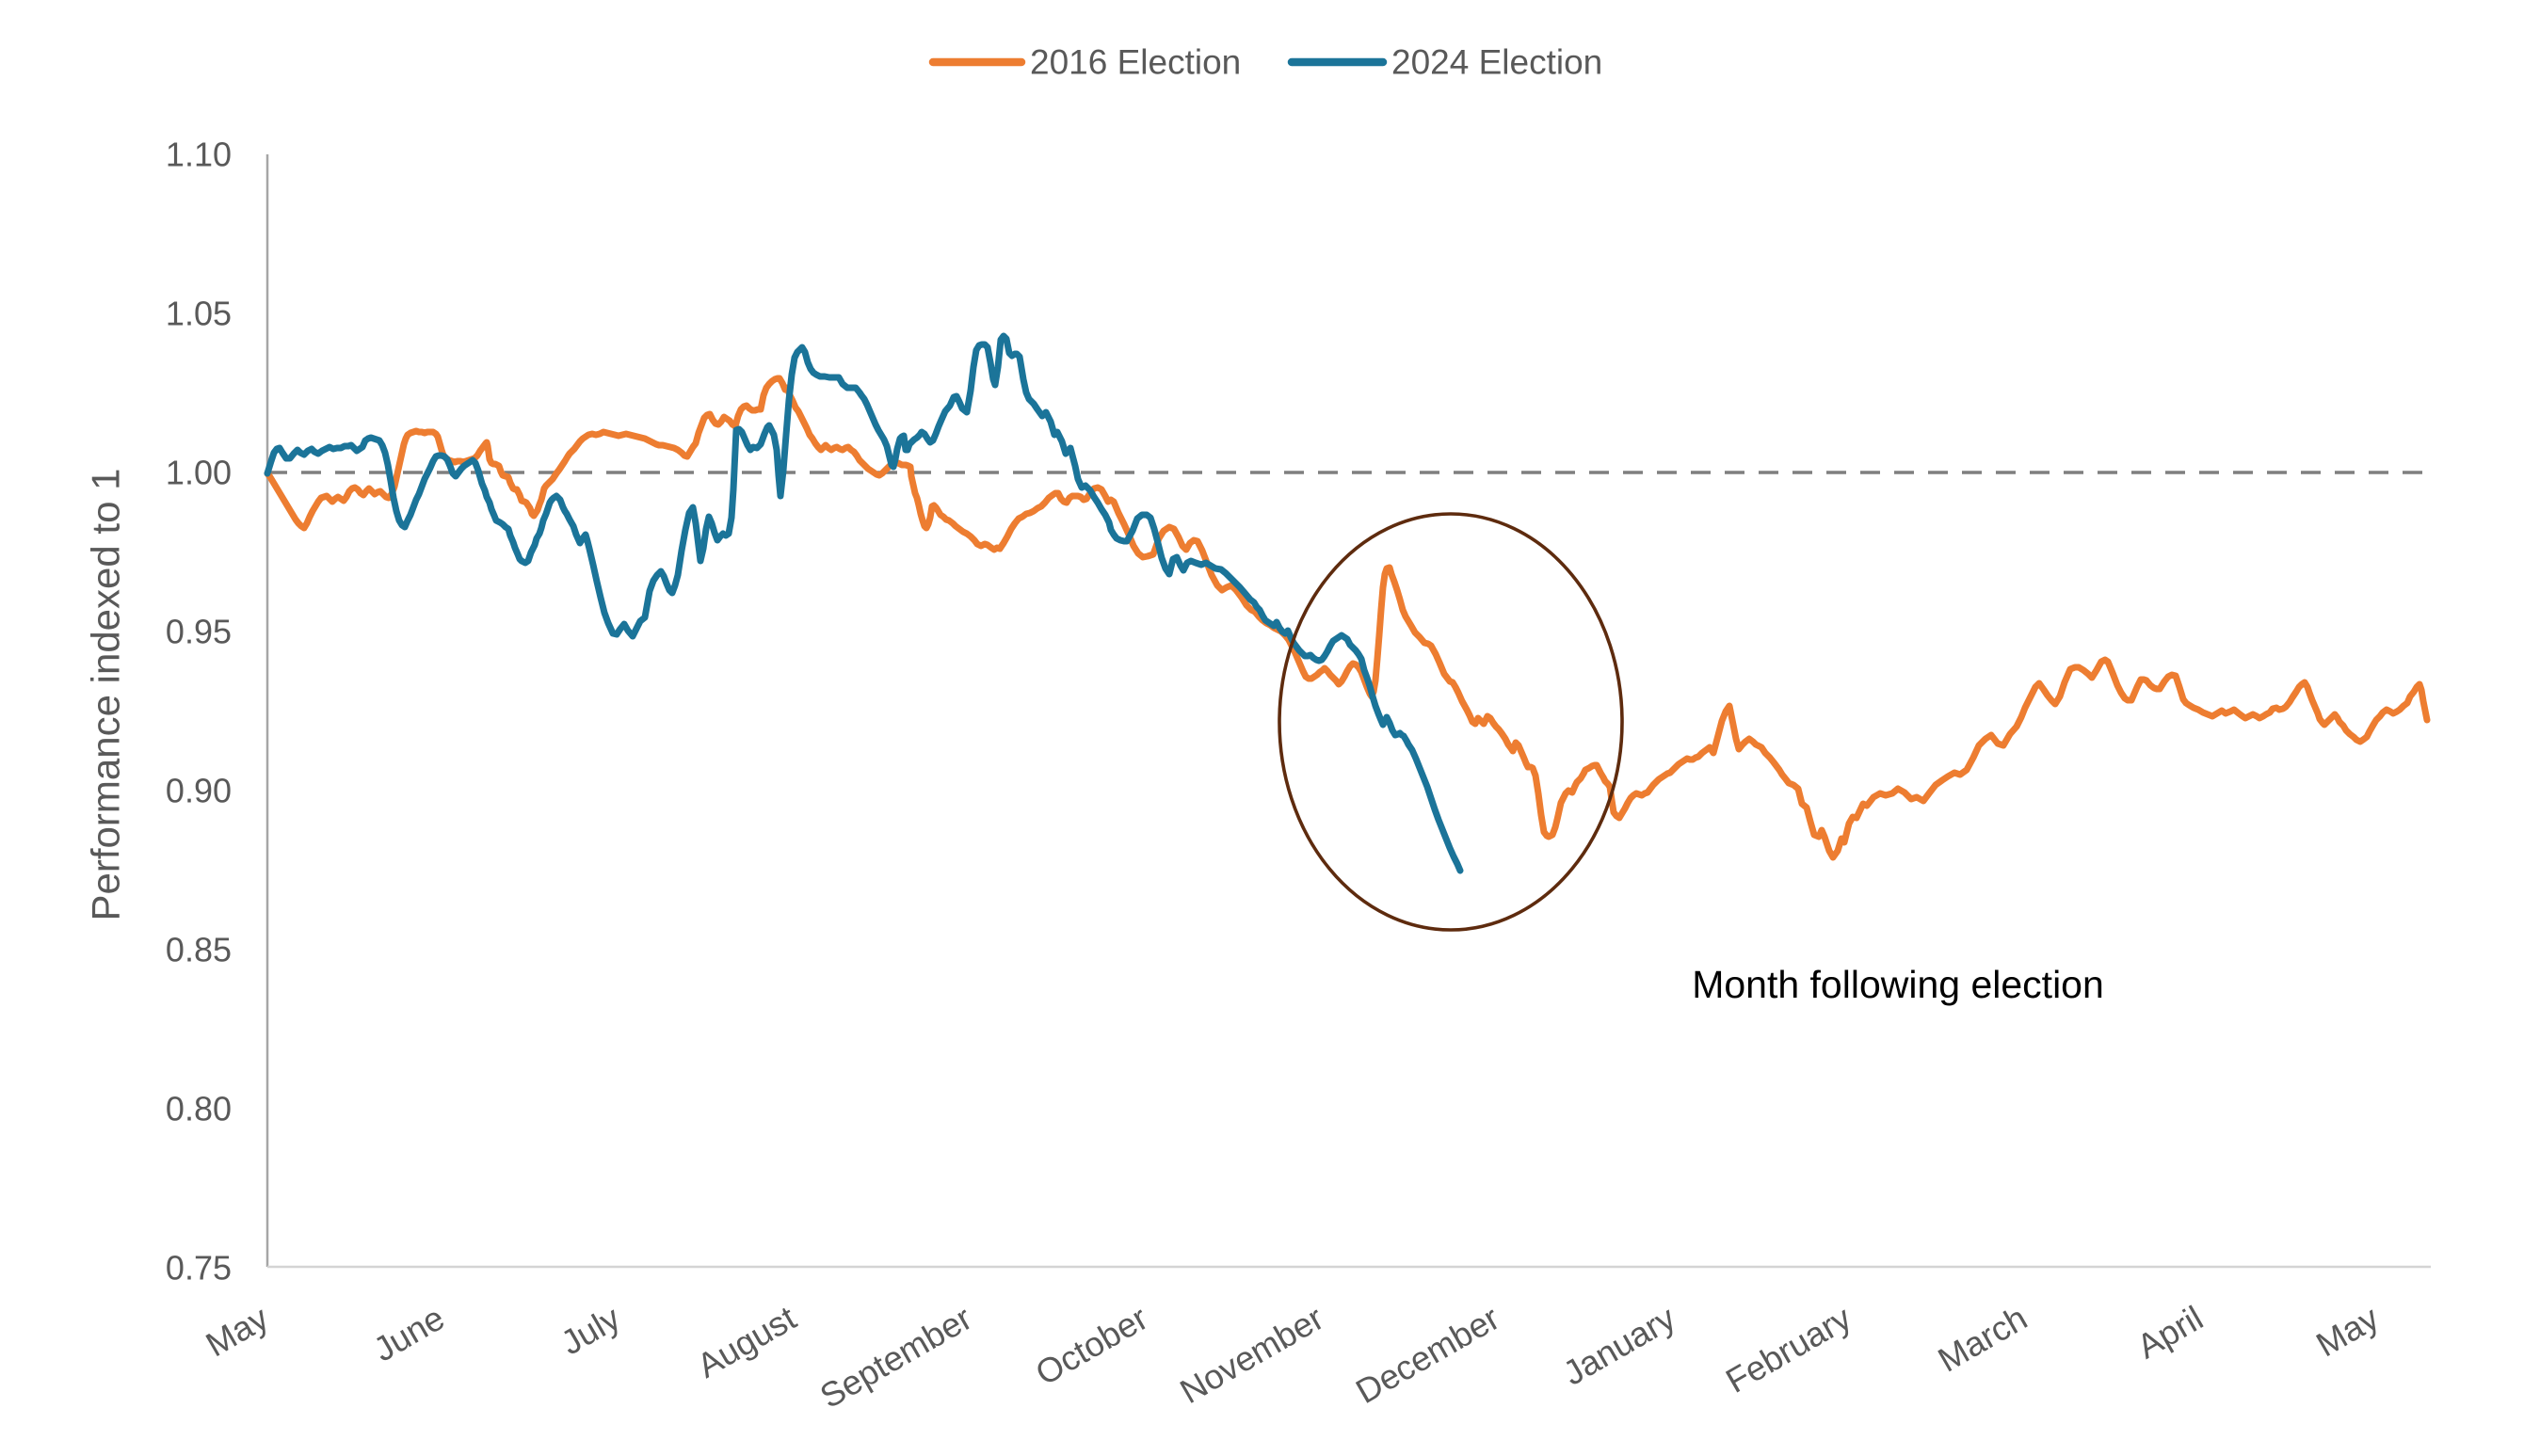 This screenshot has width=2524, height=1456. I want to click on svg-text: Month following election, so click(1898, 984).